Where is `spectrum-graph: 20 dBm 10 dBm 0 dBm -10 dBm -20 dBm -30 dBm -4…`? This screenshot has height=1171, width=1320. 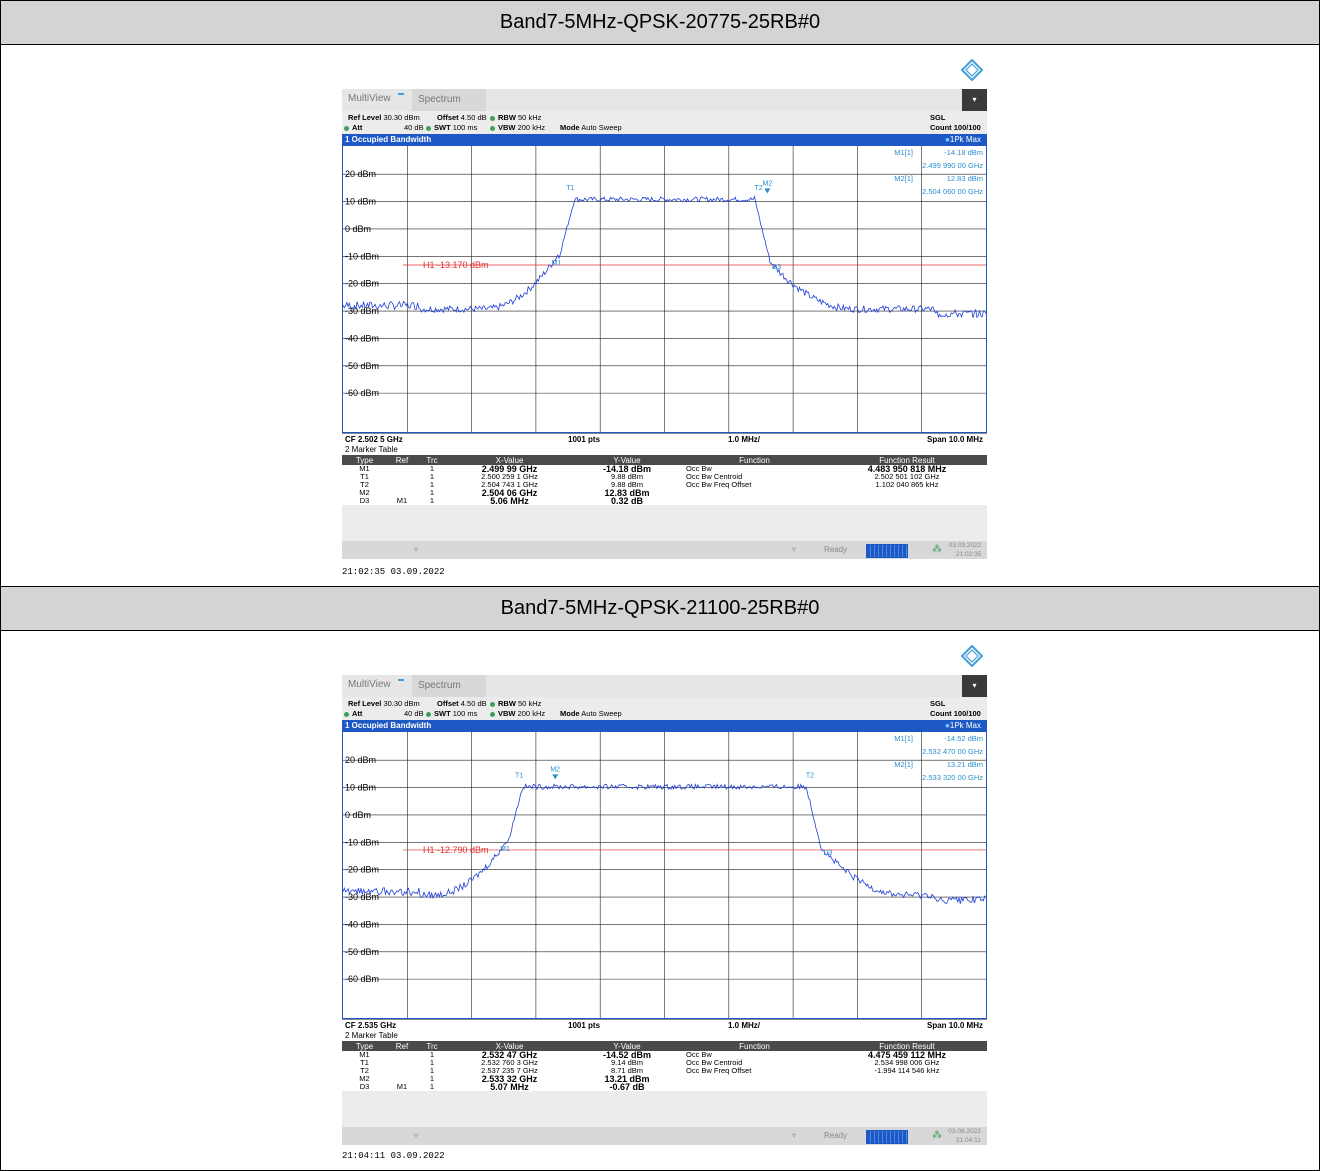 spectrum-graph: 20 dBm 10 dBm 0 dBm -10 dBm -20 dBm -30 dBm -4… is located at coordinates (664, 289).